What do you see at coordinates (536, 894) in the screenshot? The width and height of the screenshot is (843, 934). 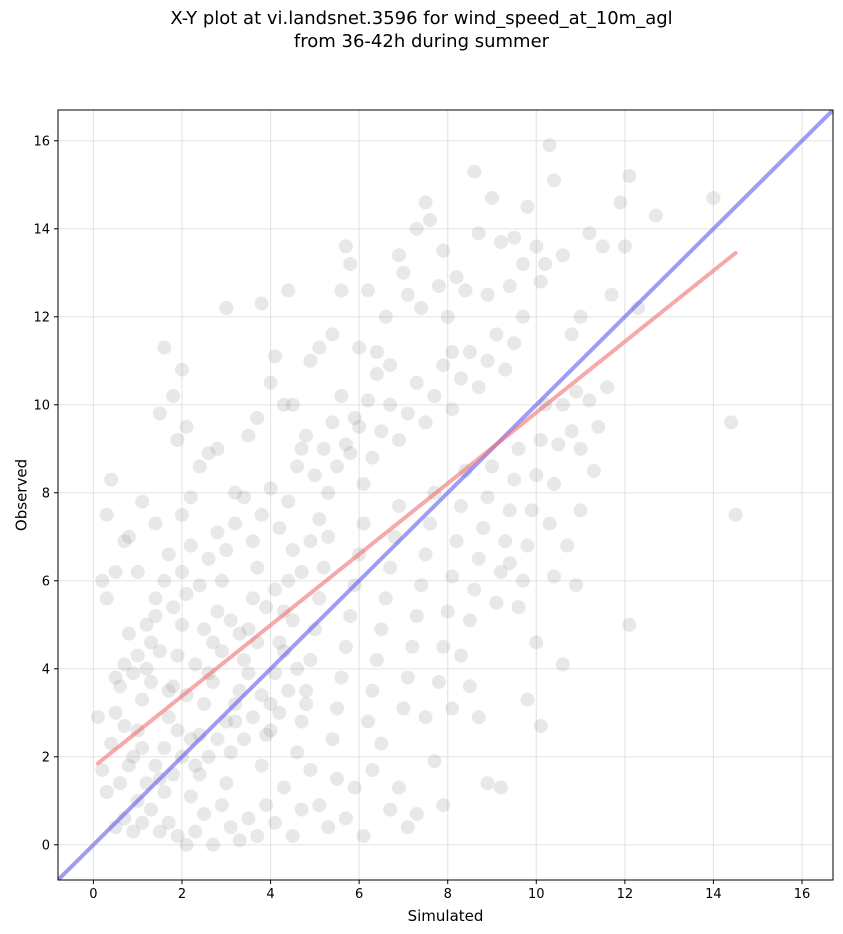 I see `x-tick-label: 10` at bounding box center [536, 894].